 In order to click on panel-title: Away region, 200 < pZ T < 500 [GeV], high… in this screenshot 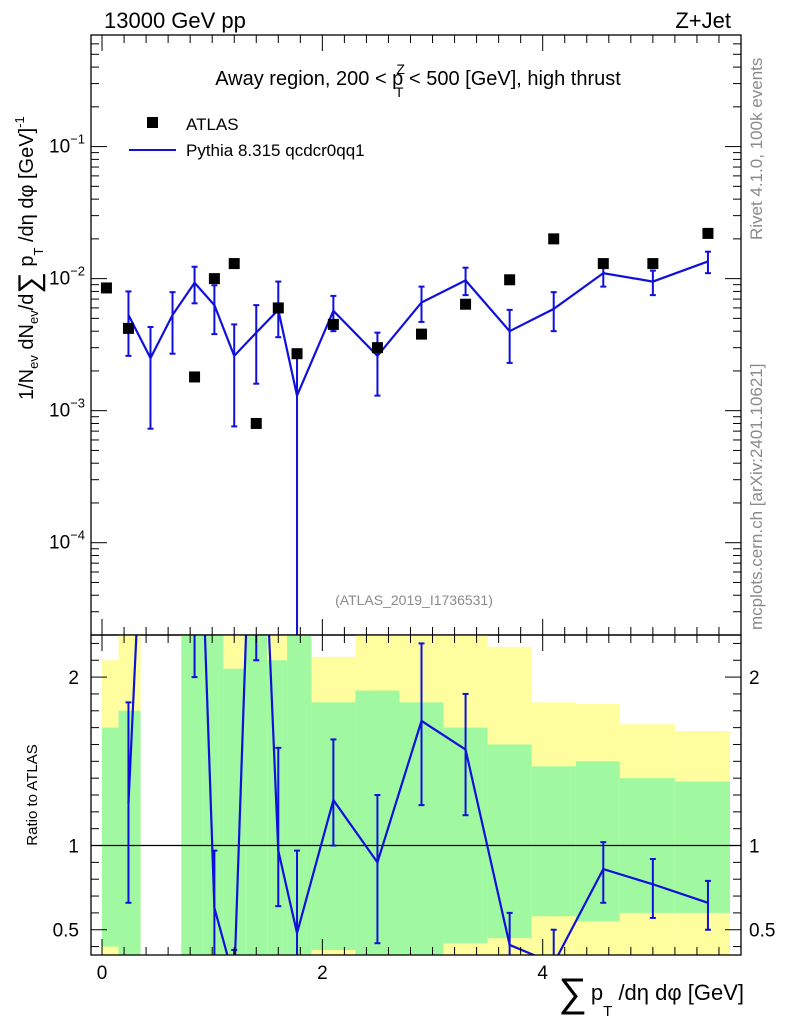, I will do `click(418, 80)`.